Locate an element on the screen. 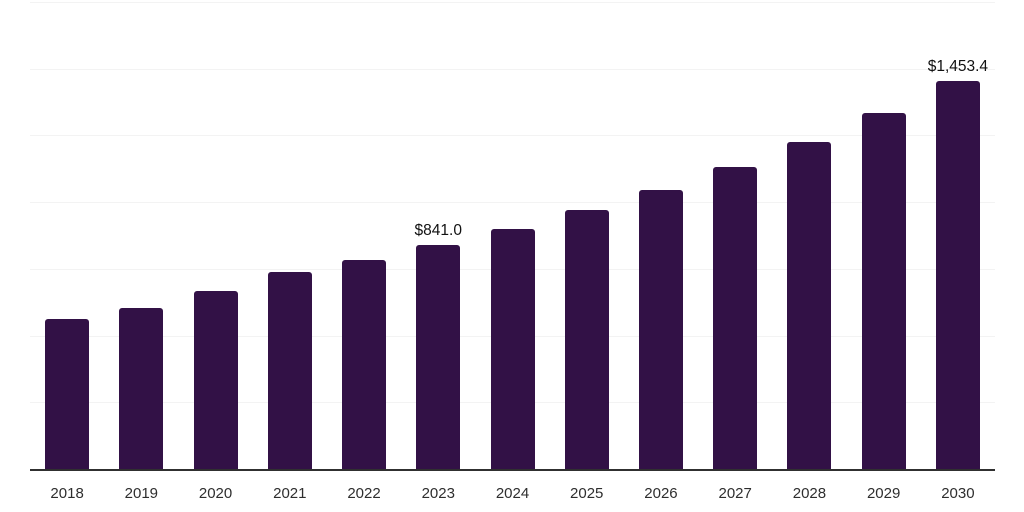 The height and width of the screenshot is (512, 1024). x-tick-label-2021: 2021 is located at coordinates (290, 493).